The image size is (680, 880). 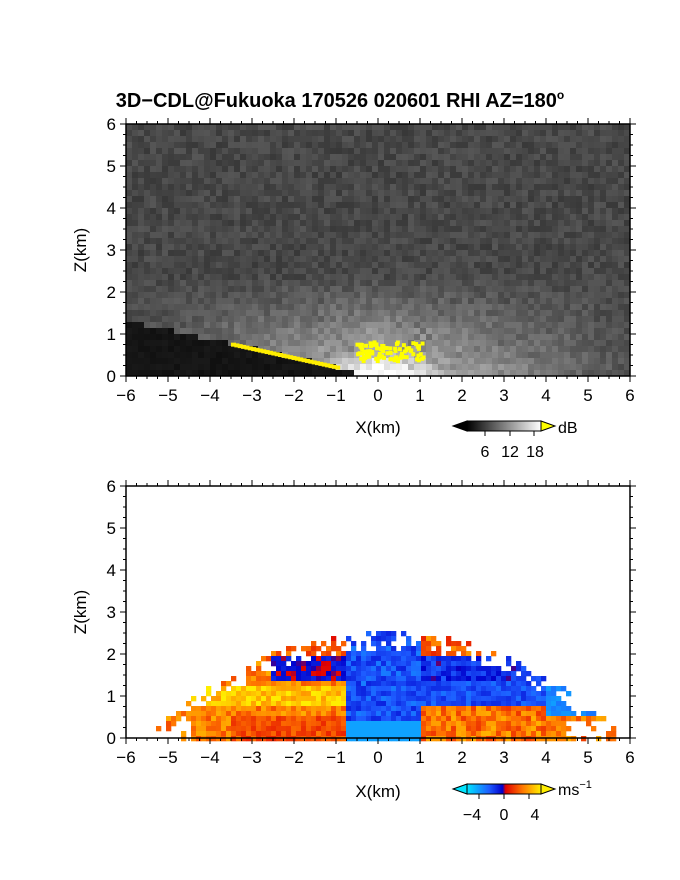 I want to click on y-tick-label: 5, so click(x=111, y=166).